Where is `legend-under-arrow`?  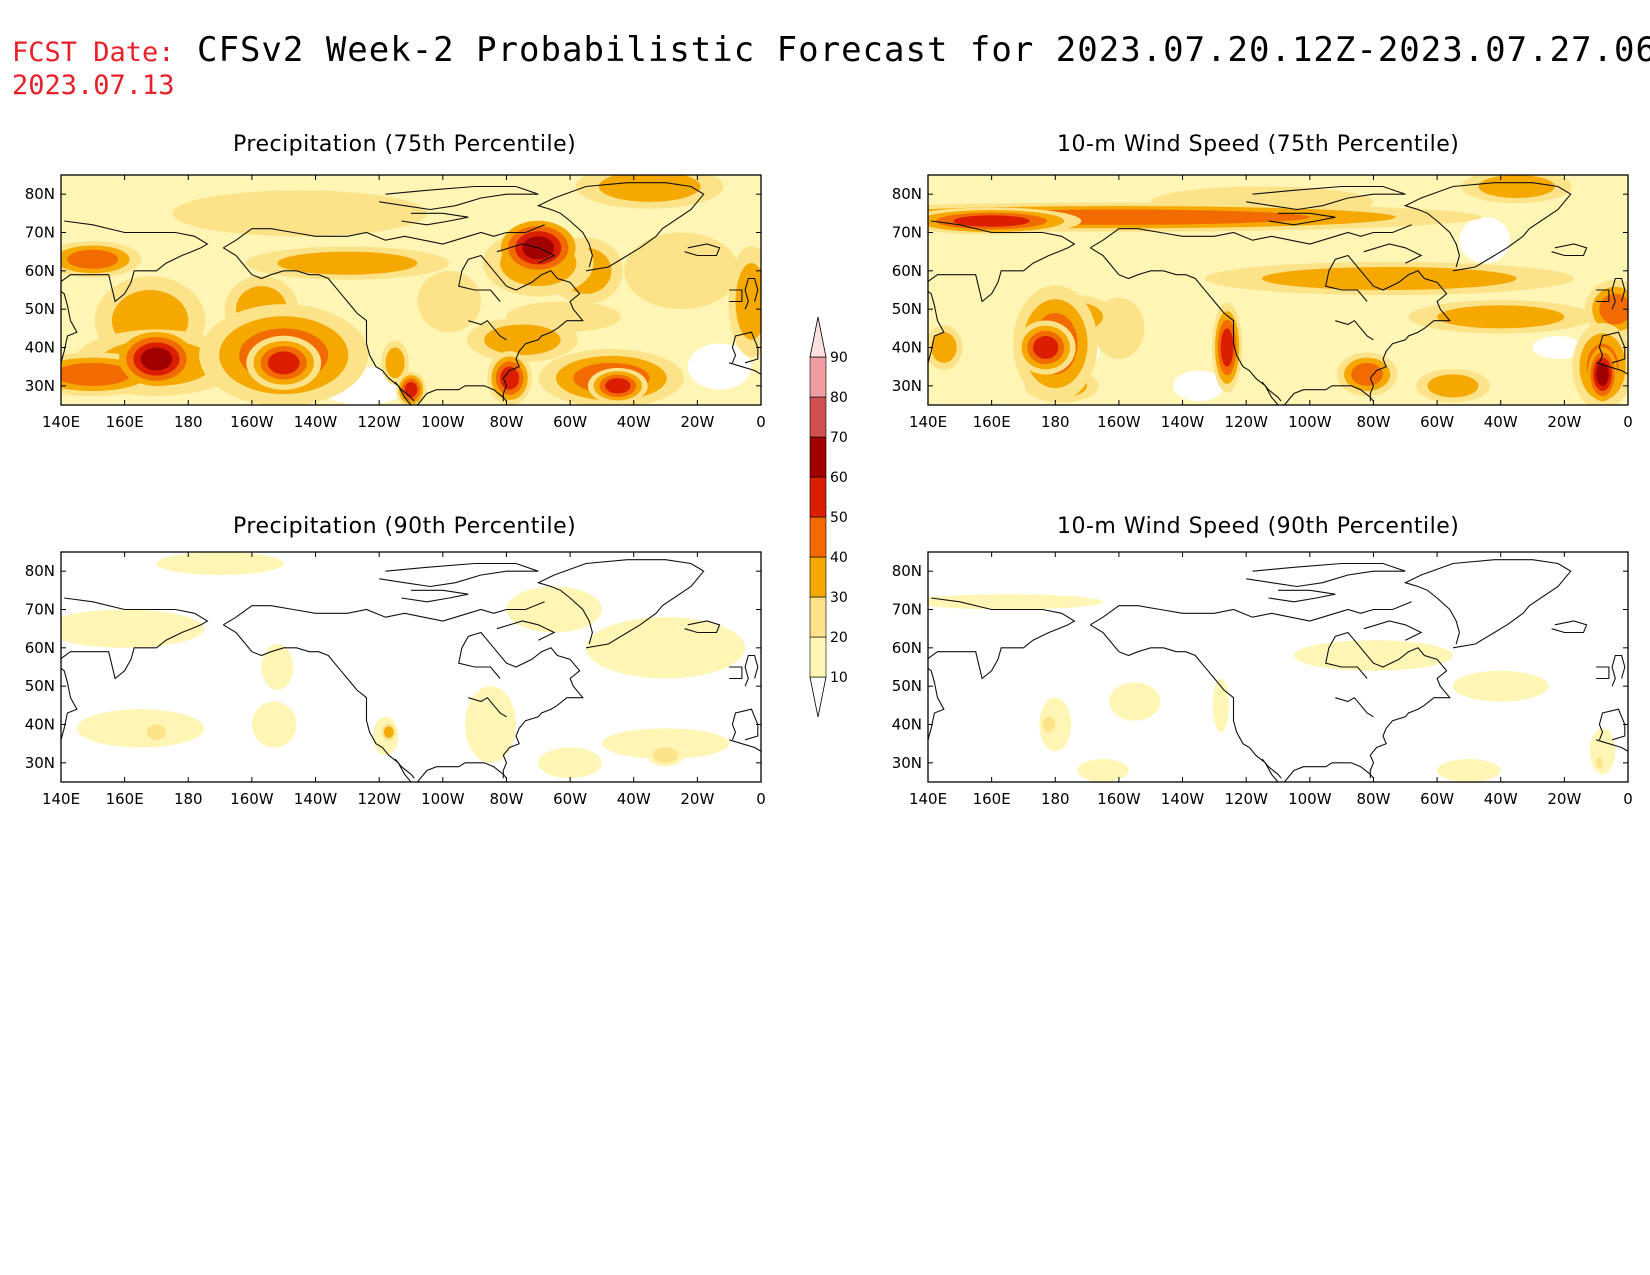
legend-under-arrow is located at coordinates (818, 697).